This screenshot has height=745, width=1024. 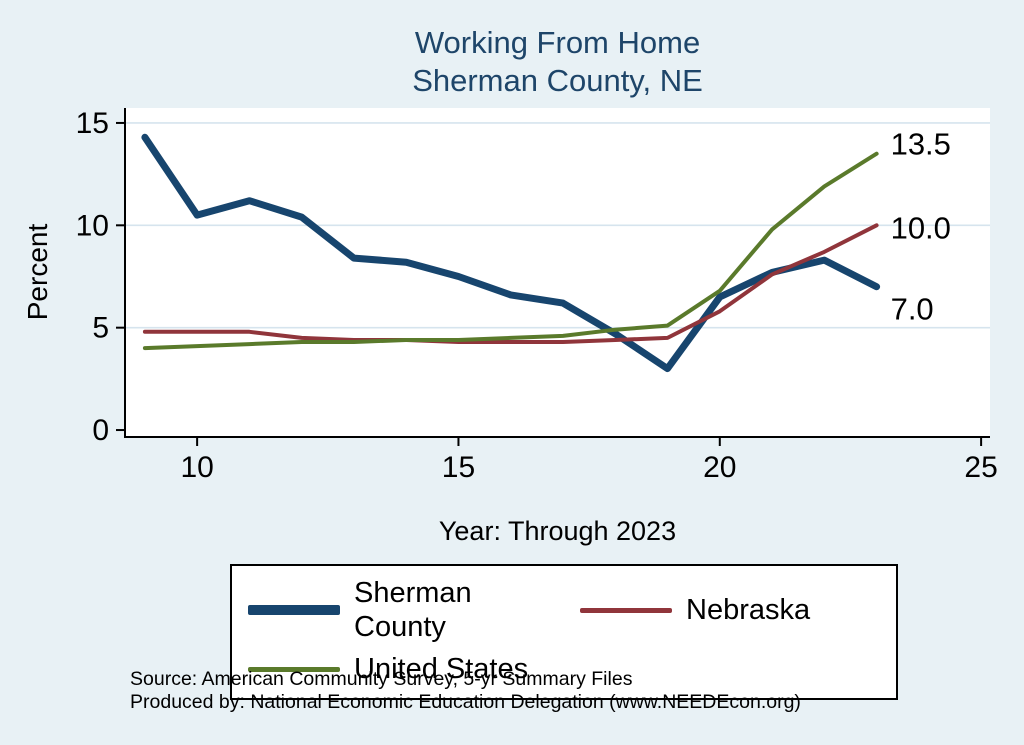 I want to click on y-tick-label: 15, so click(x=92, y=123).